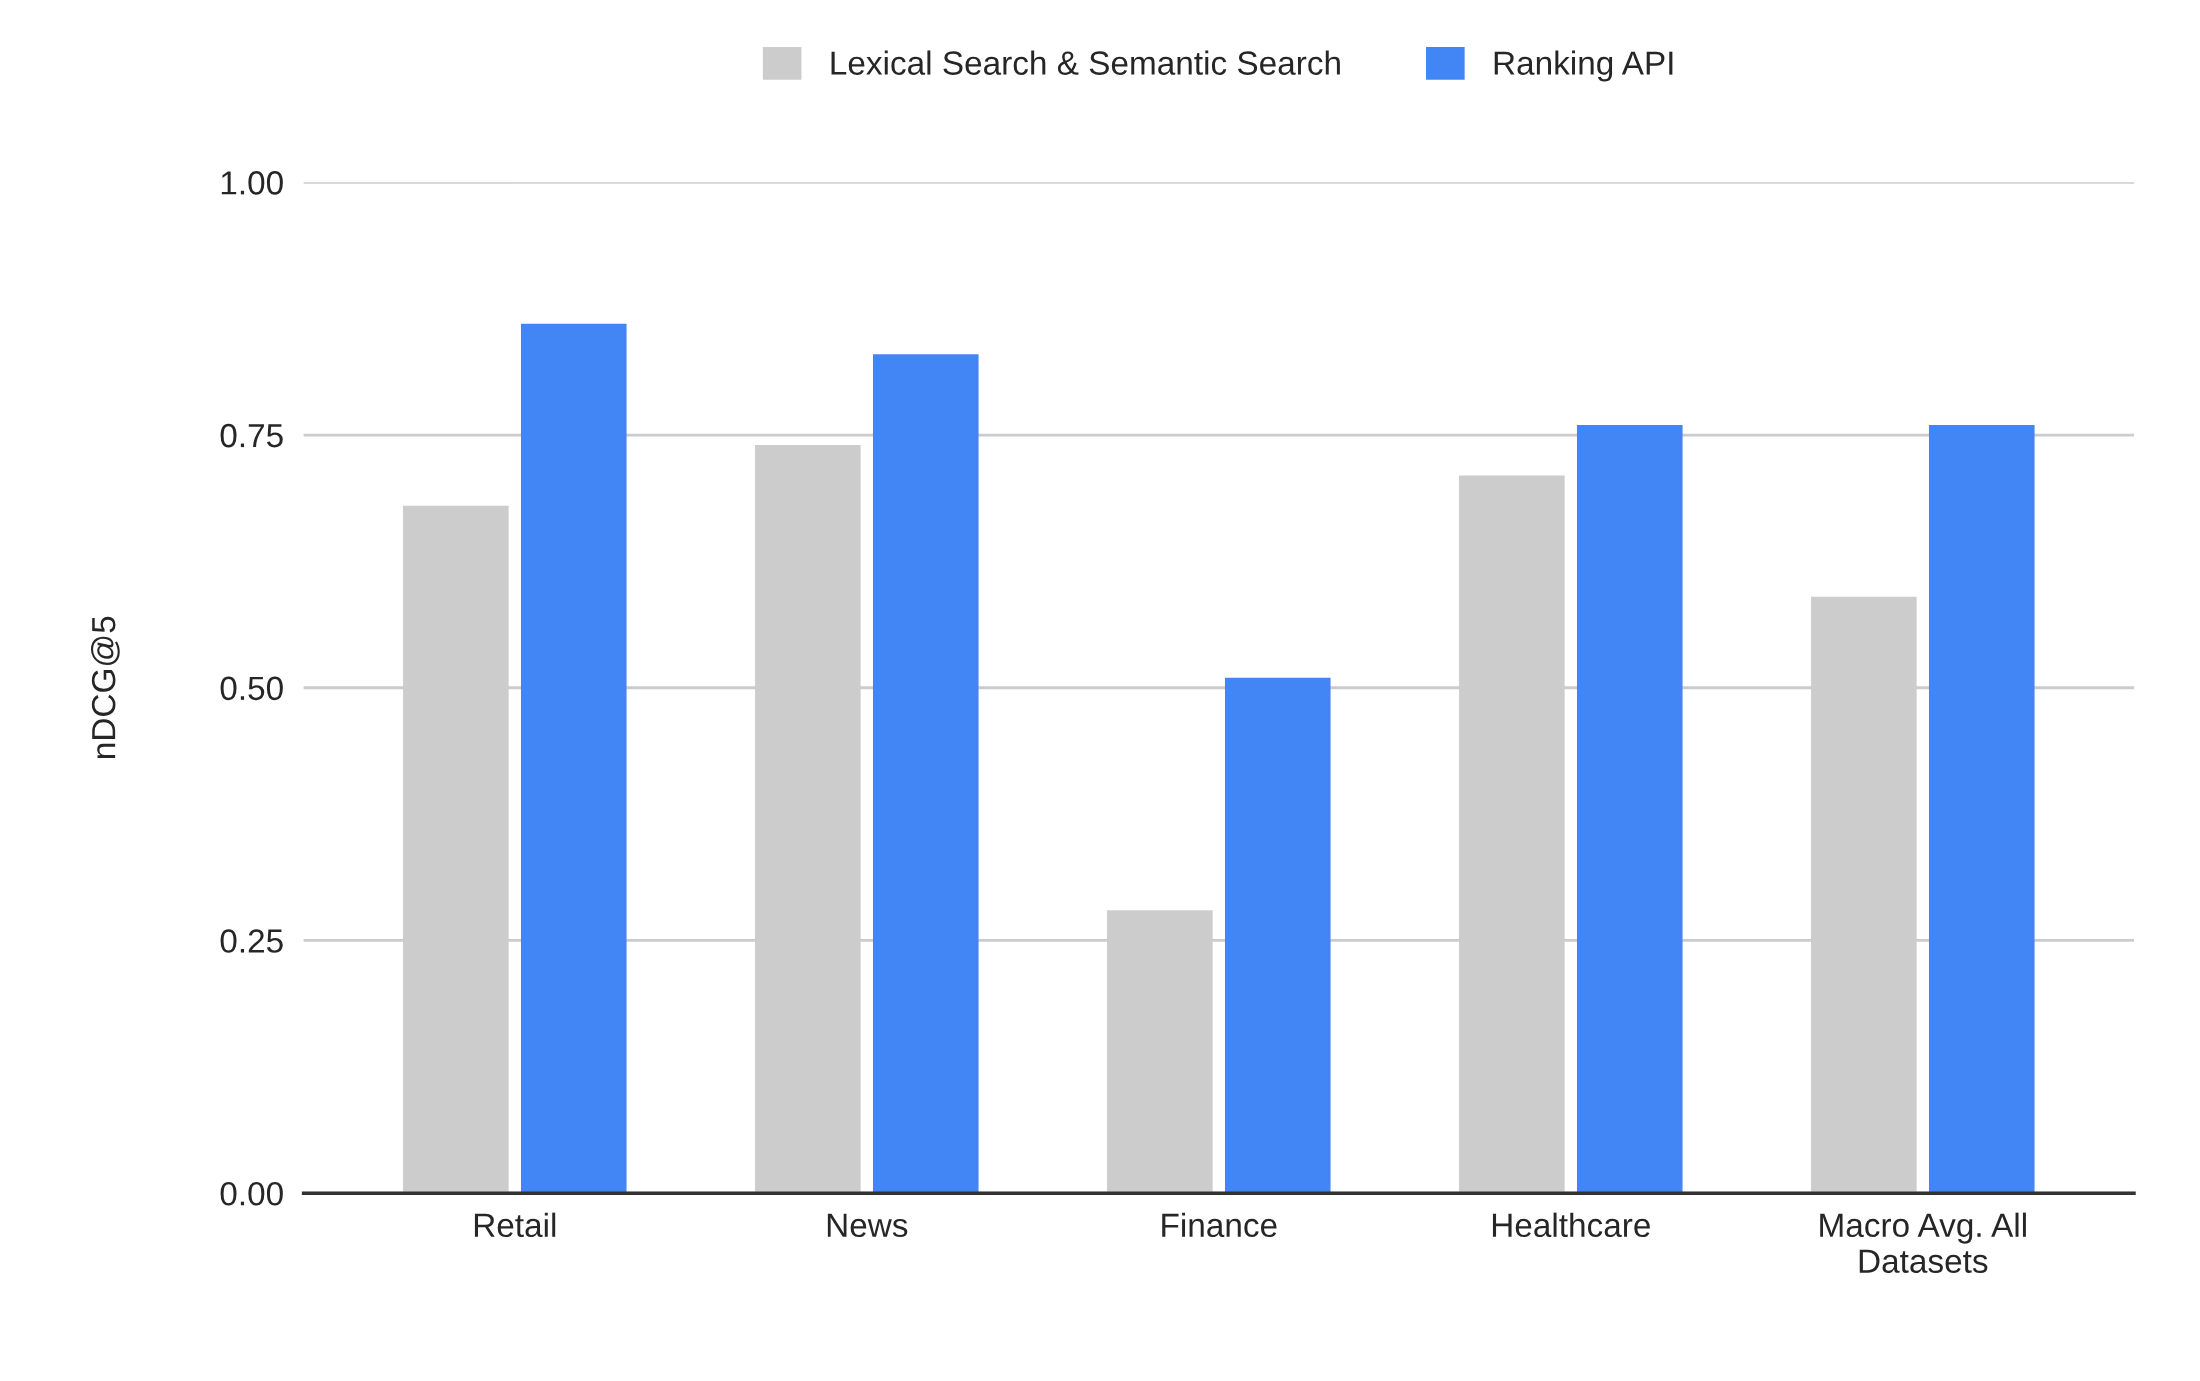 Image resolution: width=2200 pixels, height=1381 pixels. What do you see at coordinates (252, 183) in the screenshot?
I see `y-tick-label: 1.00` at bounding box center [252, 183].